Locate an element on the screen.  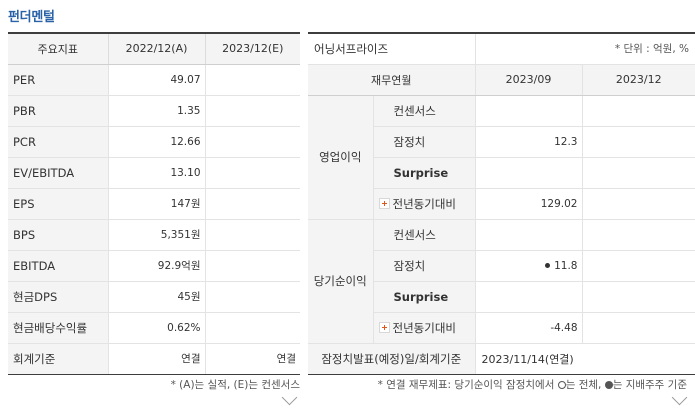
actual-value: 연결 is located at coordinates (157, 359).